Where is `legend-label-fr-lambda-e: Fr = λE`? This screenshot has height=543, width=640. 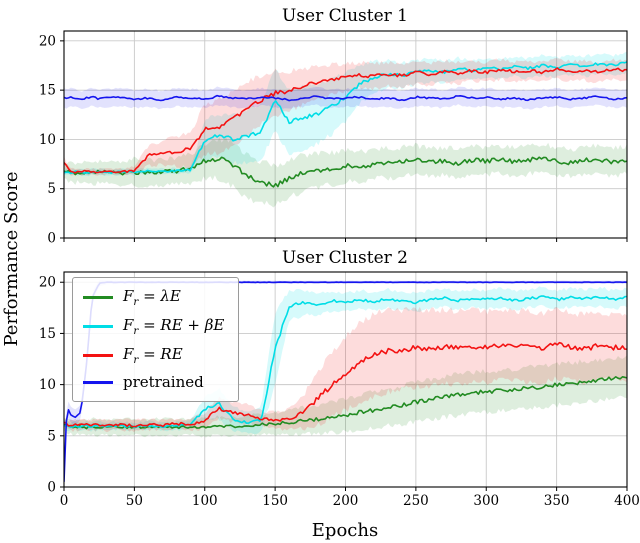
legend-label-fr-lambda-e: Fr = λE is located at coordinates (152, 297).